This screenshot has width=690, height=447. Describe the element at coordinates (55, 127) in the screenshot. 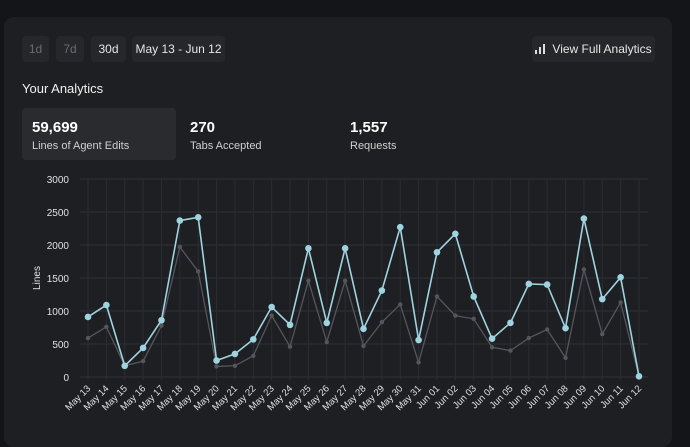

I see `stat-value: 59,699` at that location.